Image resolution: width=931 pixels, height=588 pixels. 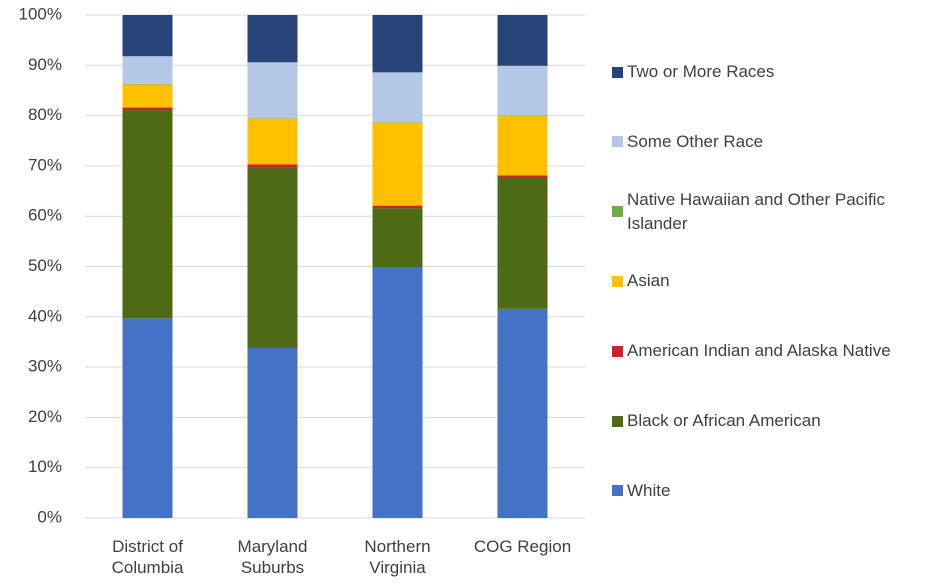 I want to click on y-tick-label: 30%, so click(x=45, y=366).